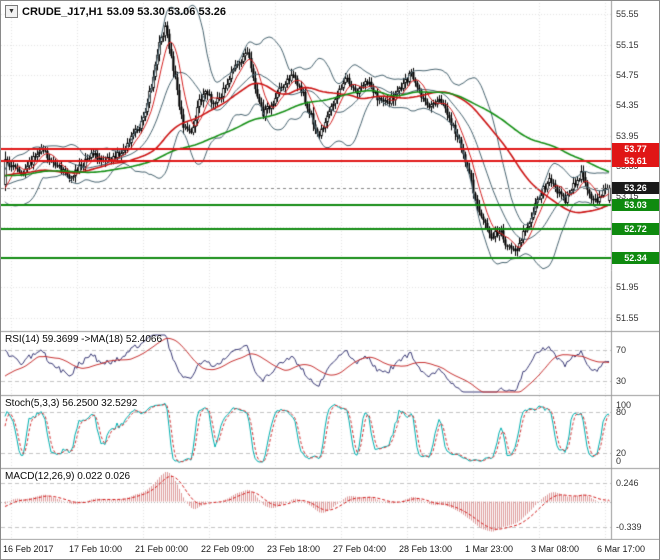 The width and height of the screenshot is (660, 560). I want to click on rsi-indicator-label: RSI(14) 59.3699 ->MA(18) 52.4066, so click(84, 339).